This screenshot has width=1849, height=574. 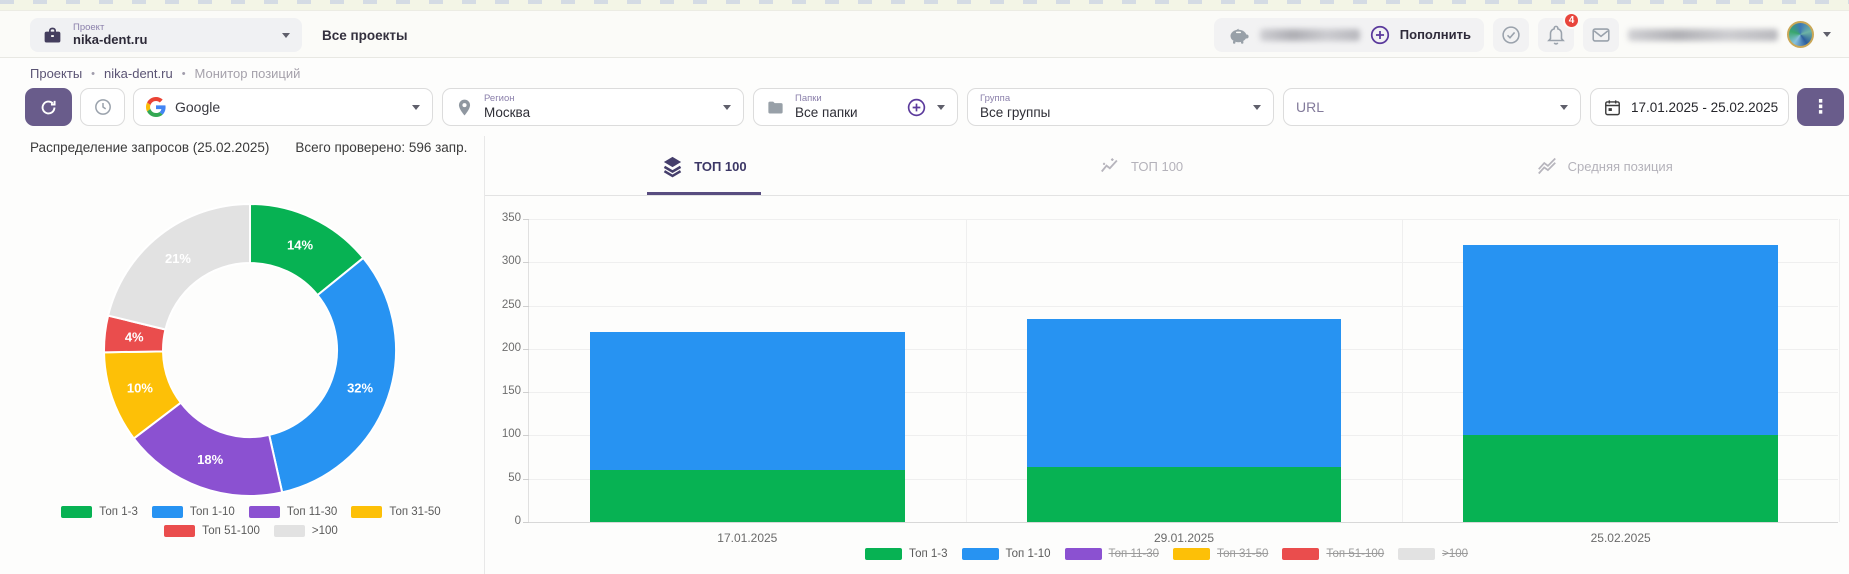 What do you see at coordinates (1310, 107) in the screenshot?
I see `url-field-label: URL` at bounding box center [1310, 107].